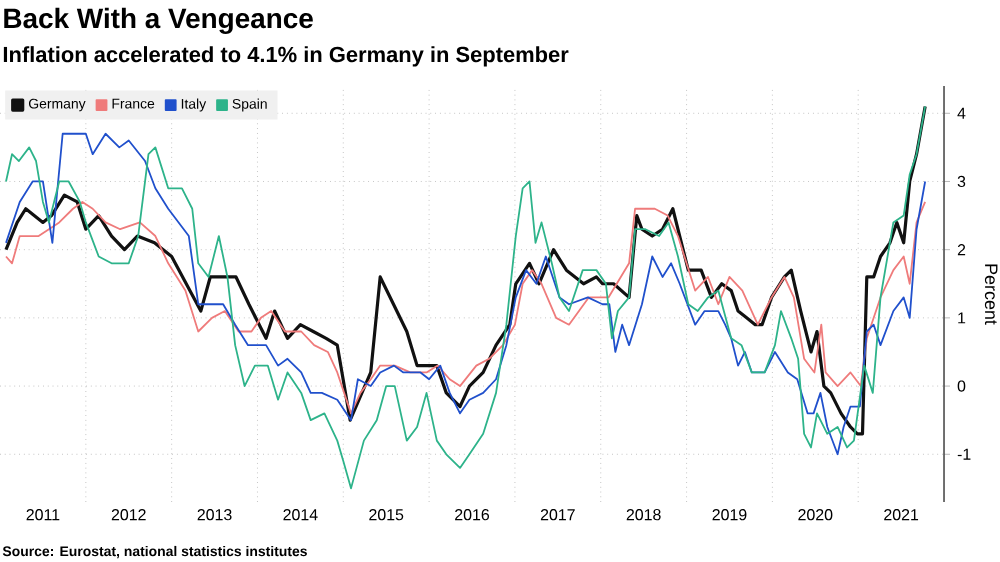  Describe the element at coordinates (286, 56) in the screenshot. I see `chart-subtitle: Inflation accelerated to 4.1% in Germany in September` at that location.